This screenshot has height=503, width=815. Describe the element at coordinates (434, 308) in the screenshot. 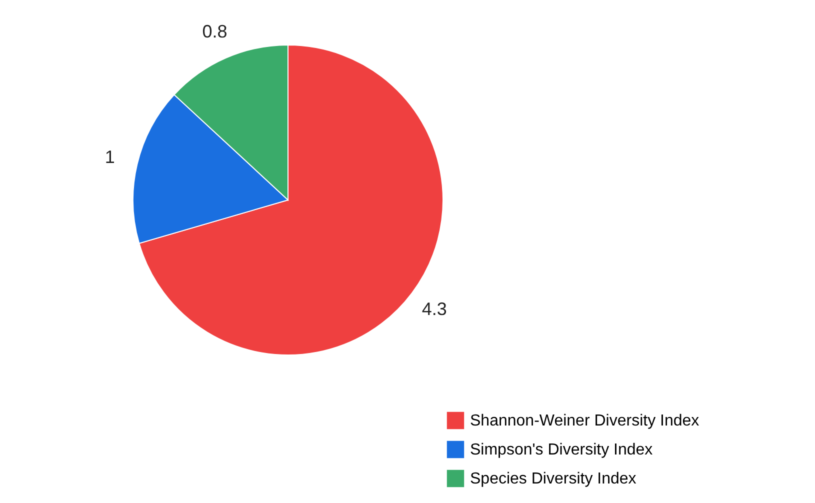

I see `data-label: 4.3` at that location.